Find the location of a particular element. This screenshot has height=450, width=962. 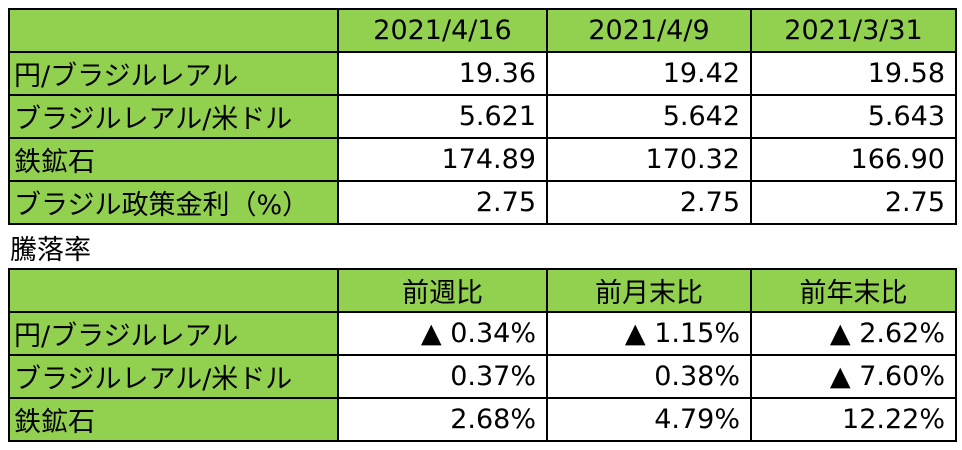

data-row: 円/ブラジルレアル ▲ 0.34% ▲ 1.15% ▲ 2.62% is located at coordinates (482, 333).